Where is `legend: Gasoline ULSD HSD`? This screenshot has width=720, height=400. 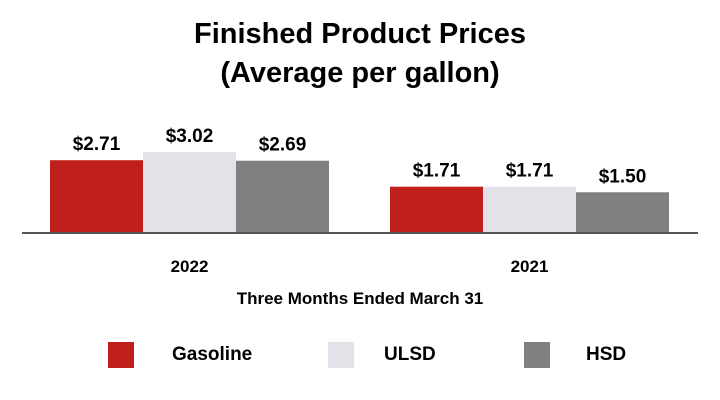 legend: Gasoline ULSD HSD is located at coordinates (360, 355).